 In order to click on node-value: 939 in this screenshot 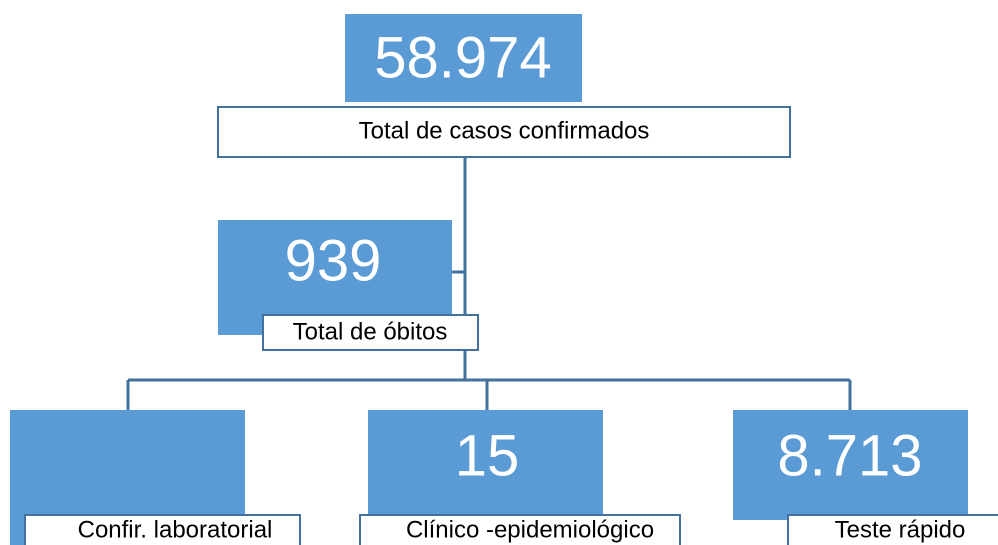, I will do `click(333, 260)`.